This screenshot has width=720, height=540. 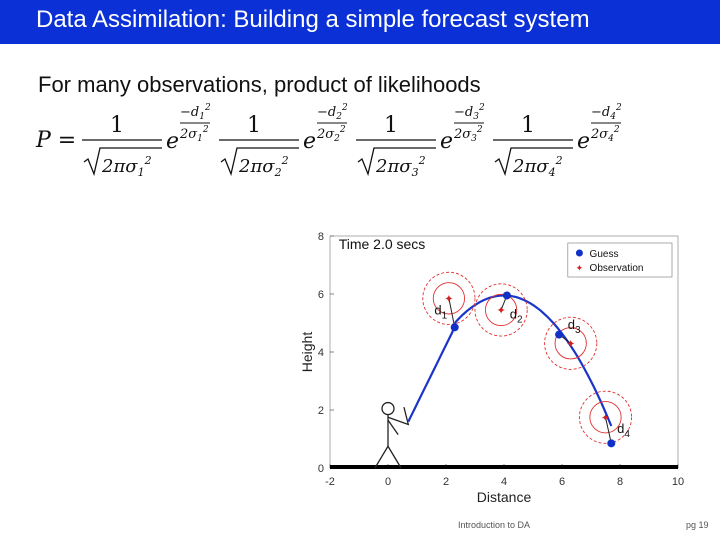 What do you see at coordinates (321, 295) in the screenshot?
I see `y-tick-label: 6` at bounding box center [321, 295].